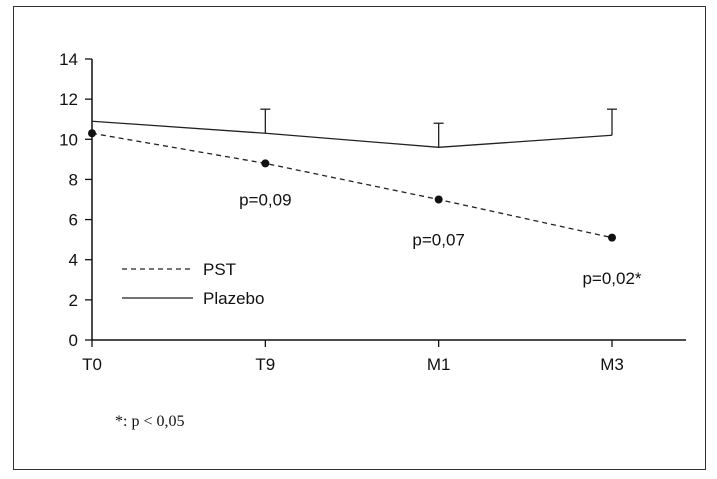 This screenshot has height=479, width=717. I want to click on footnote: *: p < 0,05, so click(150, 421).